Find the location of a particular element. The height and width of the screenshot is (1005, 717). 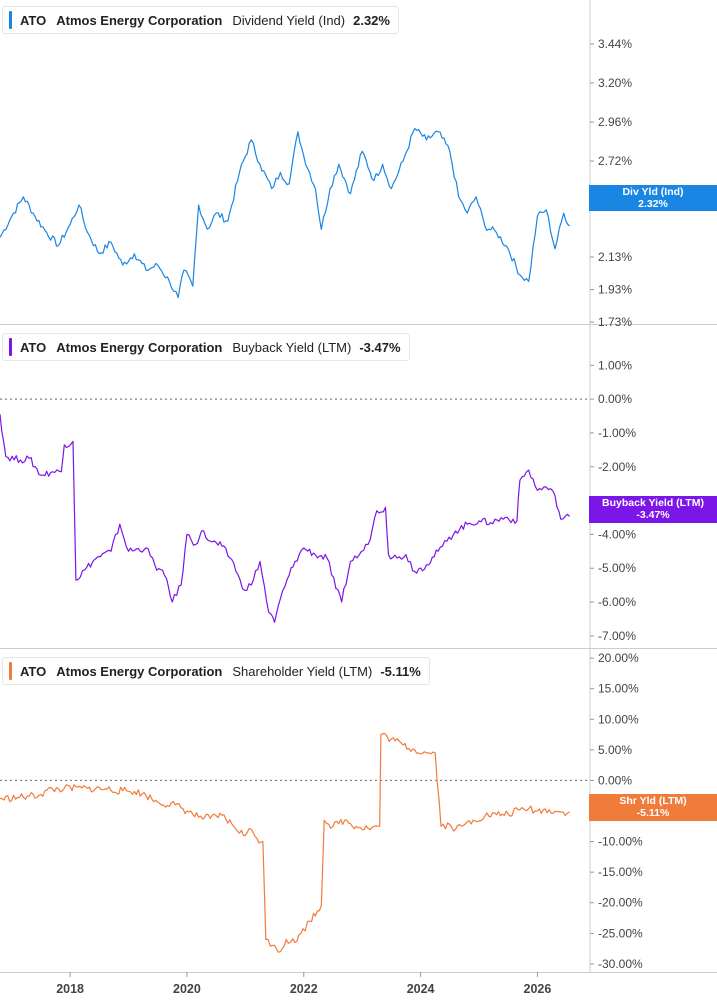

badge-value: 2.32% is located at coordinates (653, 204).